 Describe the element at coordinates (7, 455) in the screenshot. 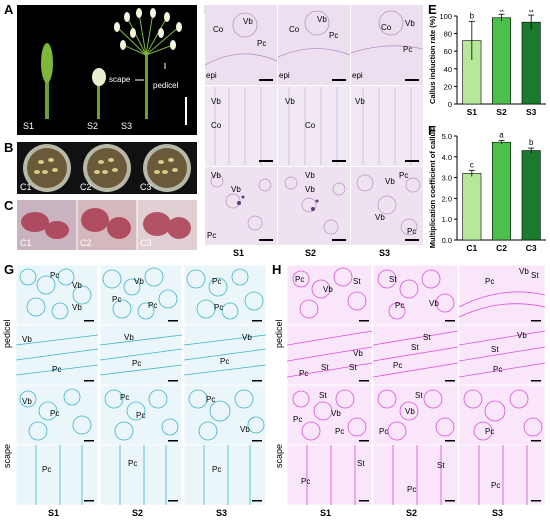

I see `g-row-scape: scape` at that location.